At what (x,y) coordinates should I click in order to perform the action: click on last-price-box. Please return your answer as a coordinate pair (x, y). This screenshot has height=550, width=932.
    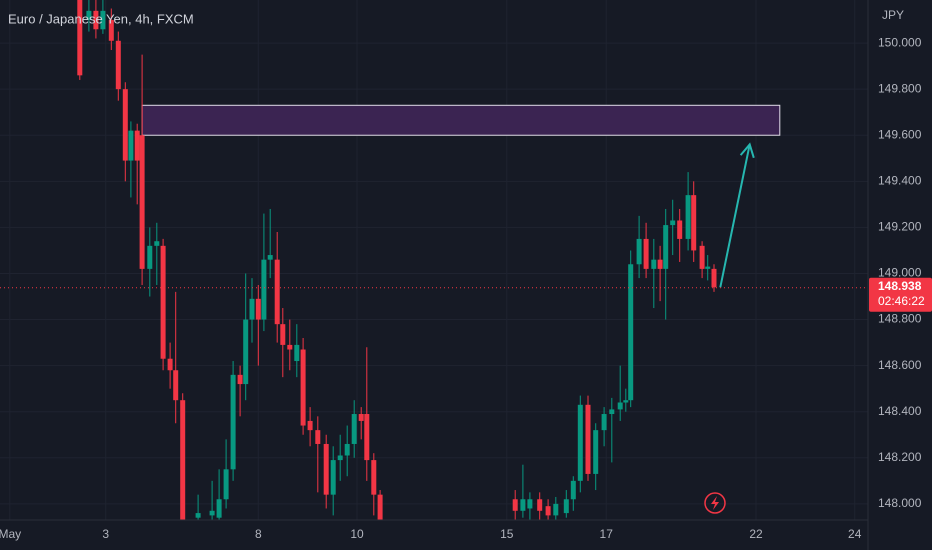
    Looking at the image, I should click on (900, 294).